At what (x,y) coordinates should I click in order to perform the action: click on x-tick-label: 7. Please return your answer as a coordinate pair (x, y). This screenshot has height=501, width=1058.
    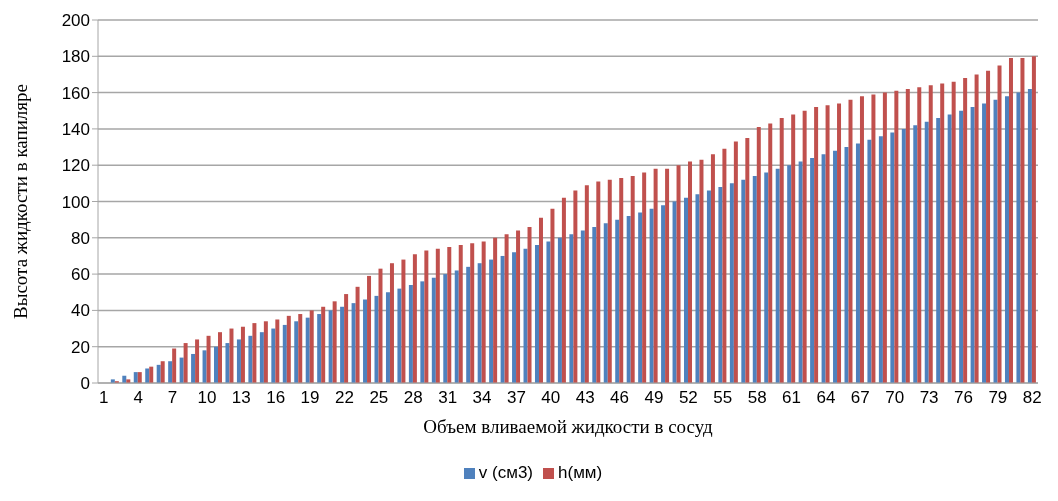
    Looking at the image, I should click on (172, 398).